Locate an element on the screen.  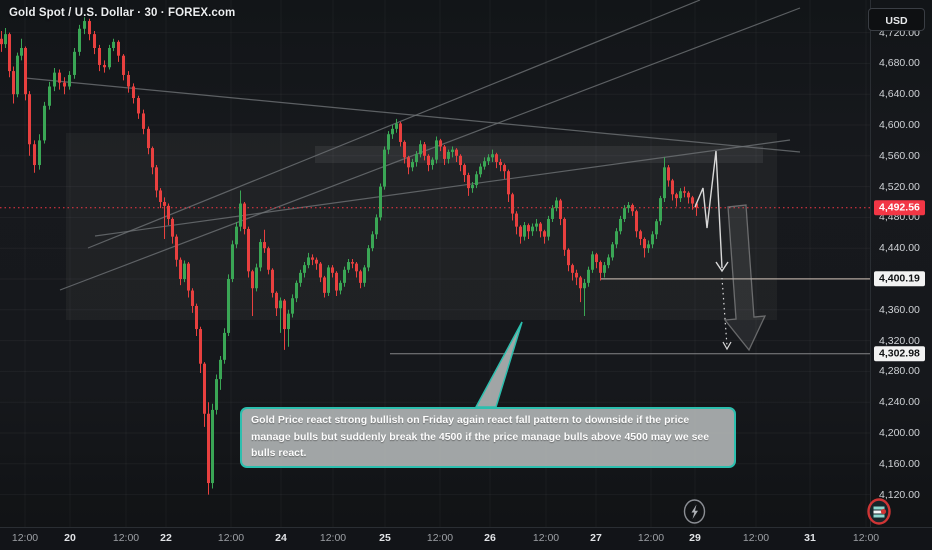
big-down-arrow is located at coordinates (745, 278).